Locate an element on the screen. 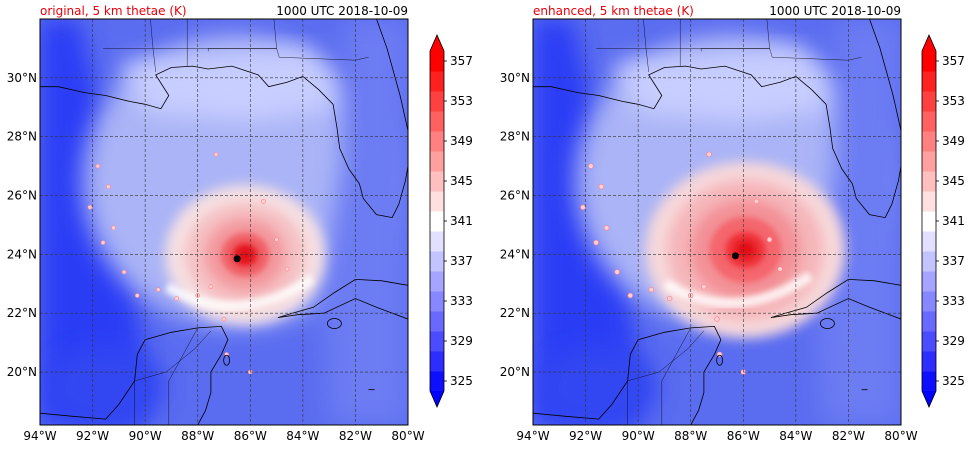  yucatan-coastline is located at coordinates (627, 375).